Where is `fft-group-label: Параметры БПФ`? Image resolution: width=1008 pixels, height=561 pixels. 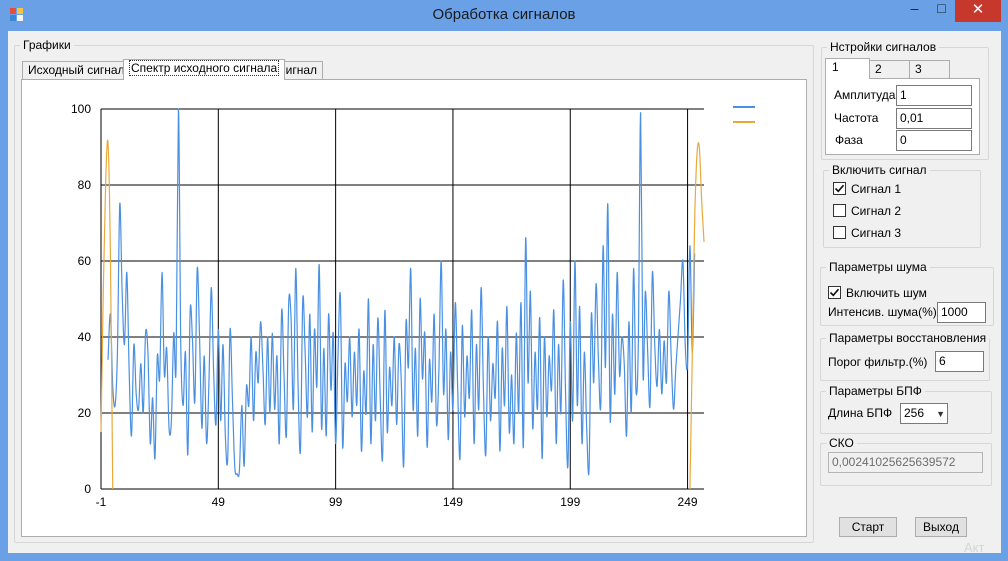
fft-group-label: Параметры БПФ is located at coordinates (875, 391).